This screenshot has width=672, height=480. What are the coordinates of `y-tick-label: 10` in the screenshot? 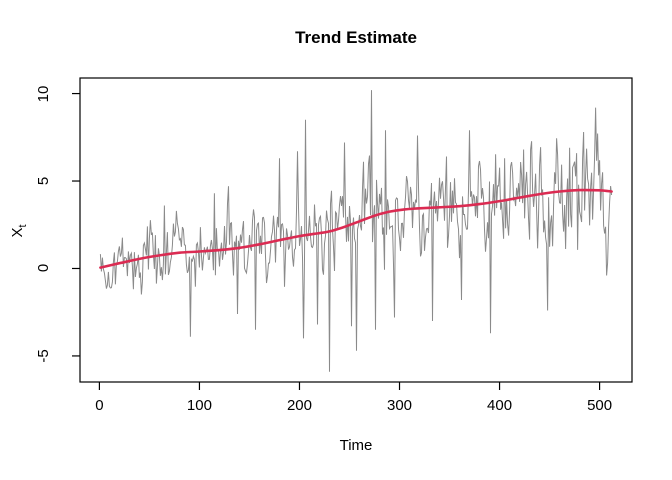 It's located at (43, 93).